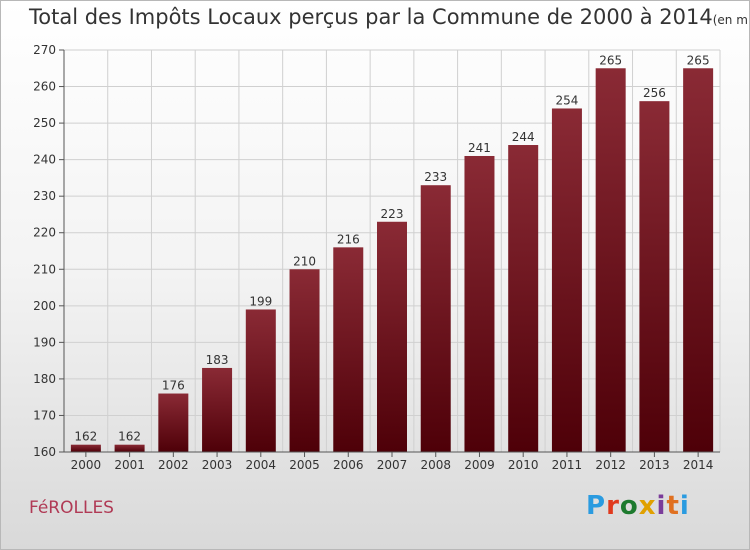  Describe the element at coordinates (260, 301) in the screenshot. I see `bar-label-2004: 199` at that location.